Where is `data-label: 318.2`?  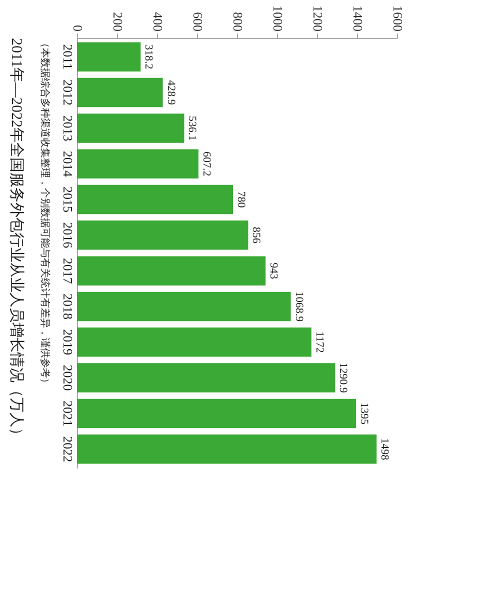 data-label: 318.2 is located at coordinates (148, 57).